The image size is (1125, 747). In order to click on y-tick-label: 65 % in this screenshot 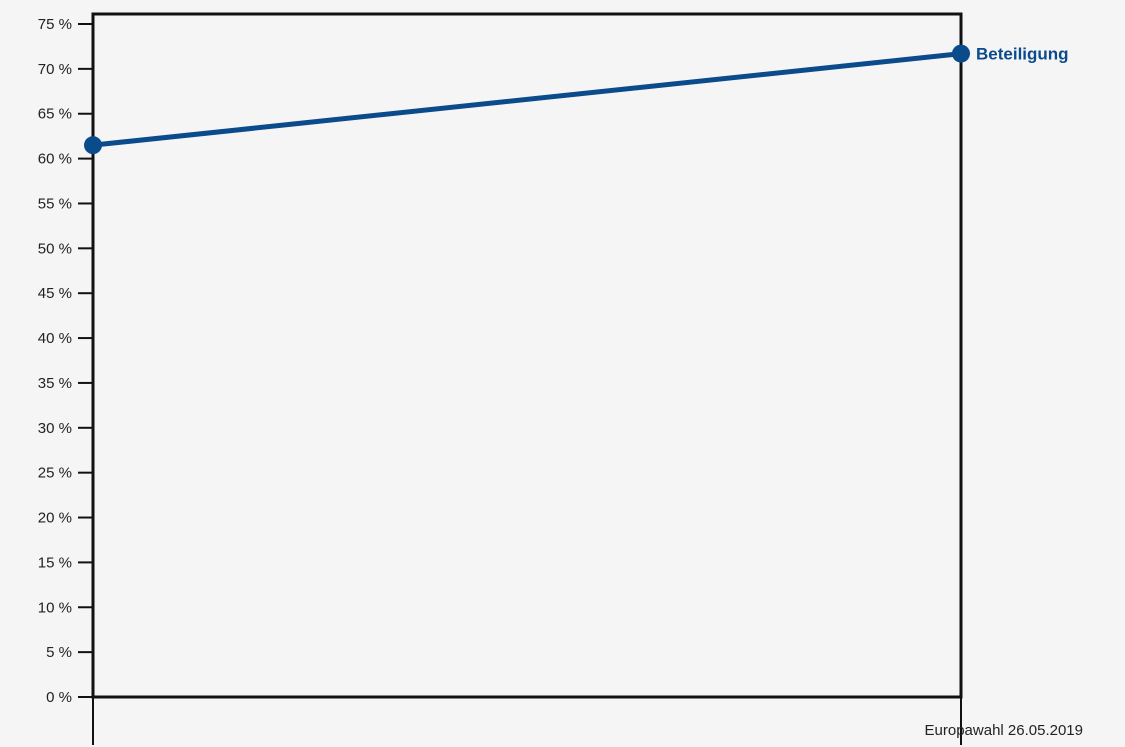, I will do `click(55, 114)`.